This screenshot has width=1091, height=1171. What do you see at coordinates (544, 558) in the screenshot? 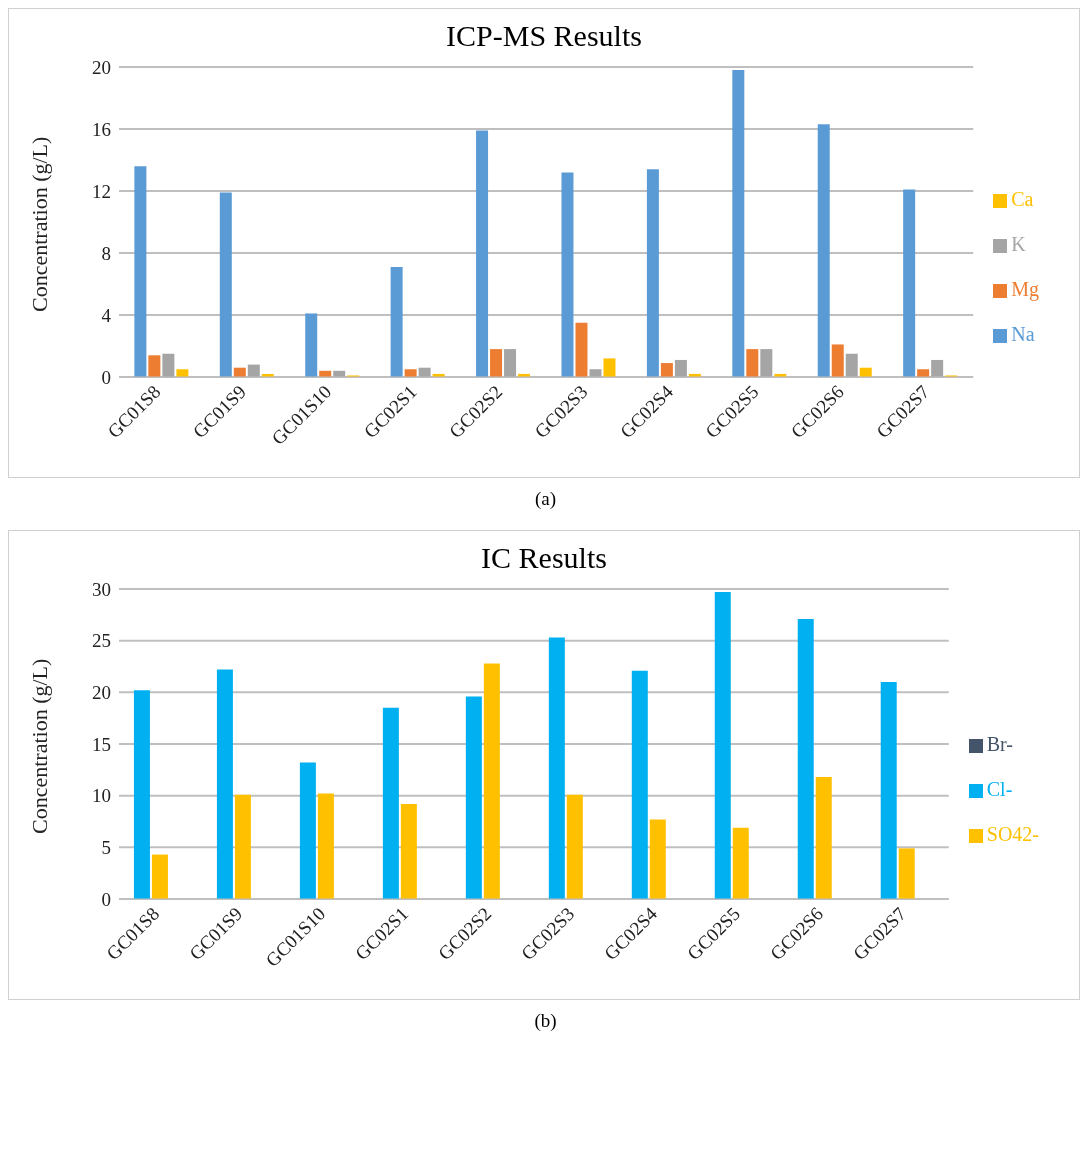
I see `chart-title: IC Results` at bounding box center [544, 558].